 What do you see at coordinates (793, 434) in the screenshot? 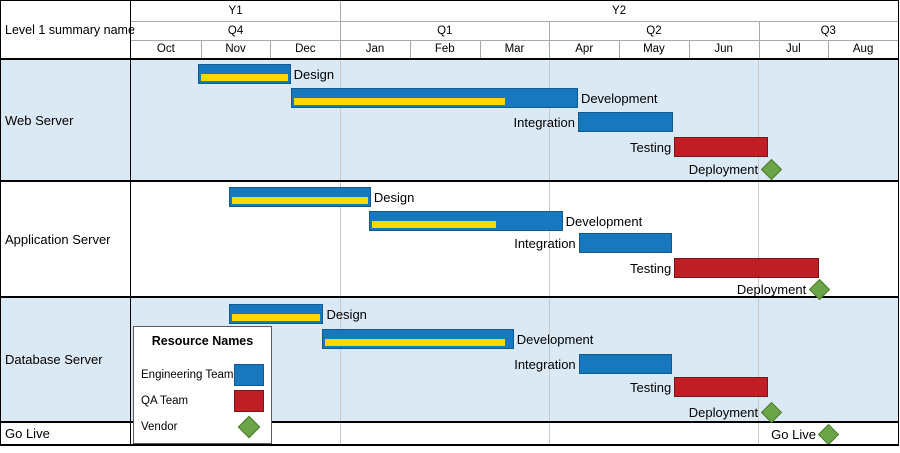
I see `milestone-label: Go Live` at bounding box center [793, 434].